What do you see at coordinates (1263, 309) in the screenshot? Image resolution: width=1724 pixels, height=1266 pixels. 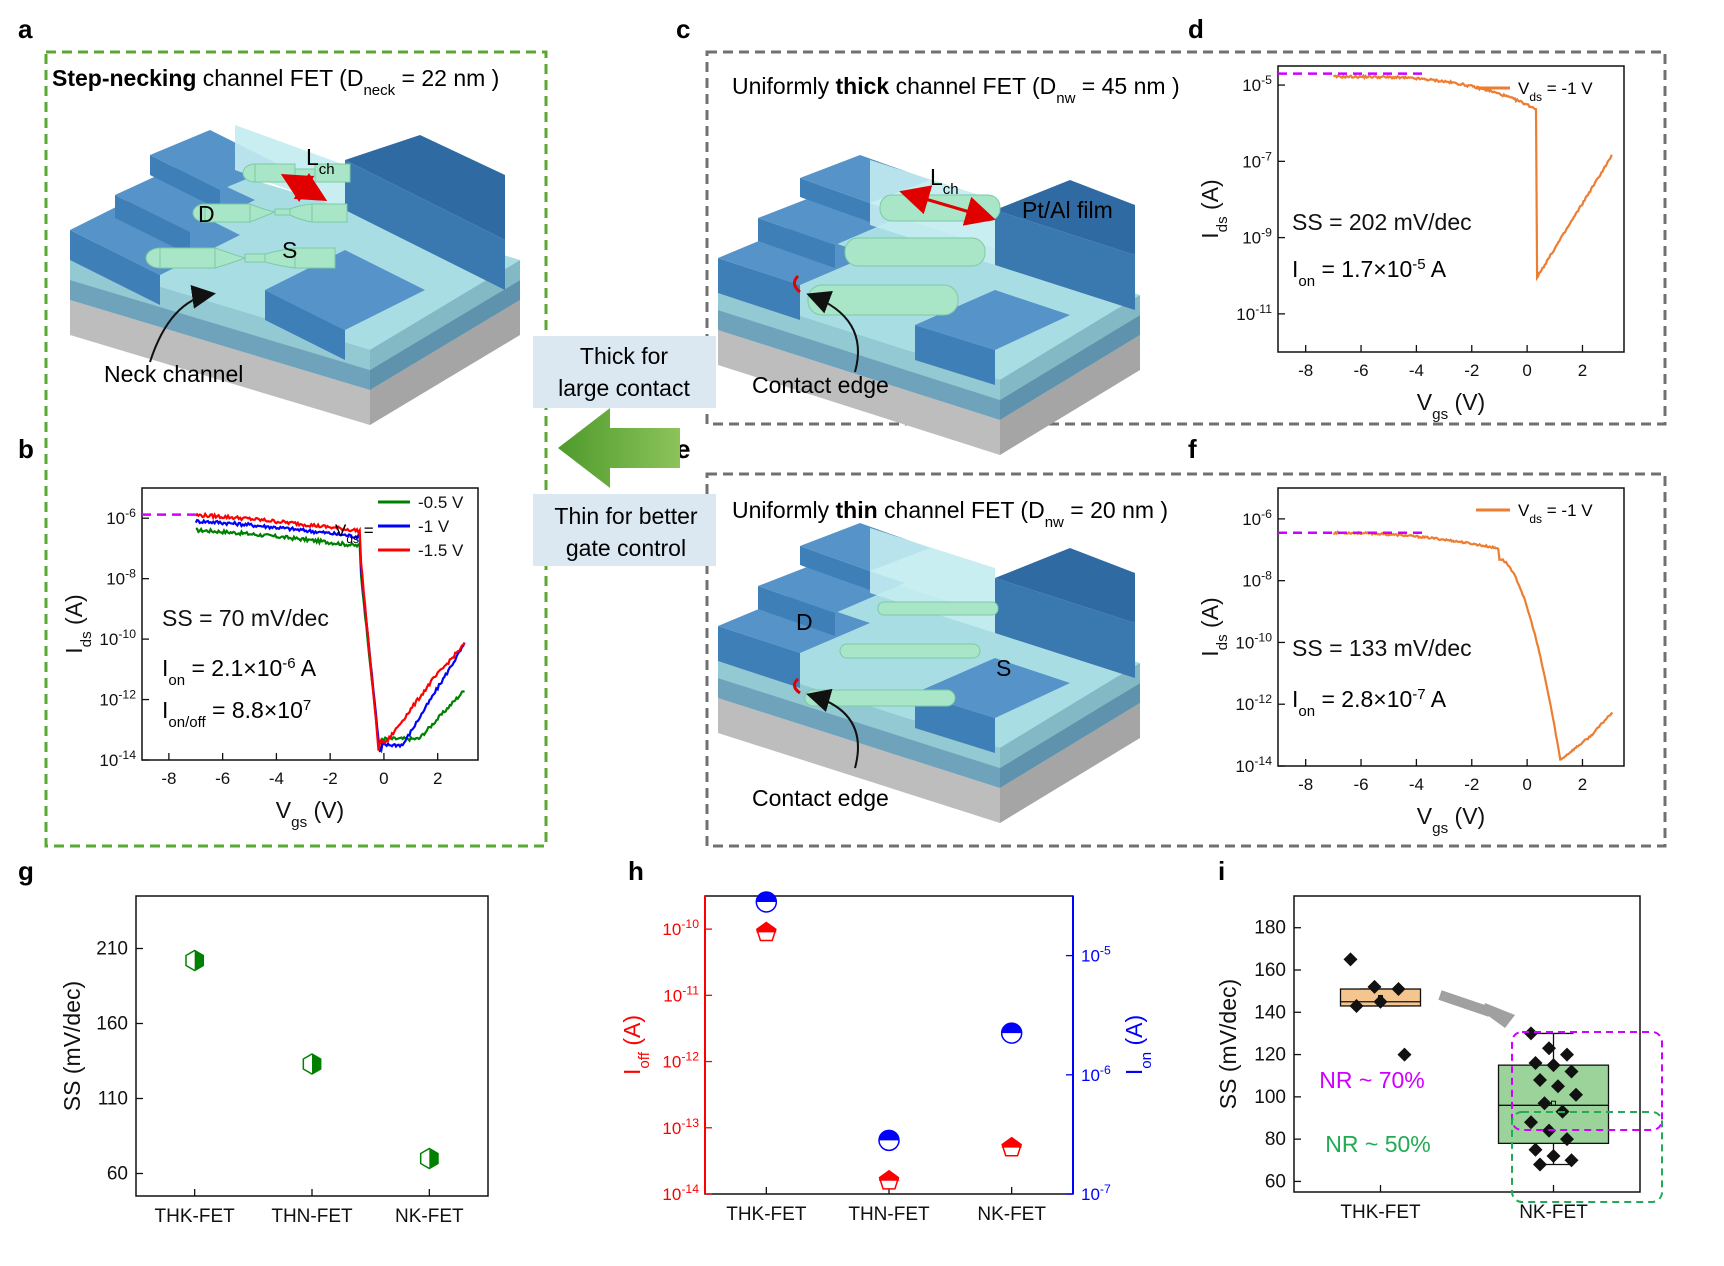 I see `d-ytick-label-exp: -11` at bounding box center [1263, 309].